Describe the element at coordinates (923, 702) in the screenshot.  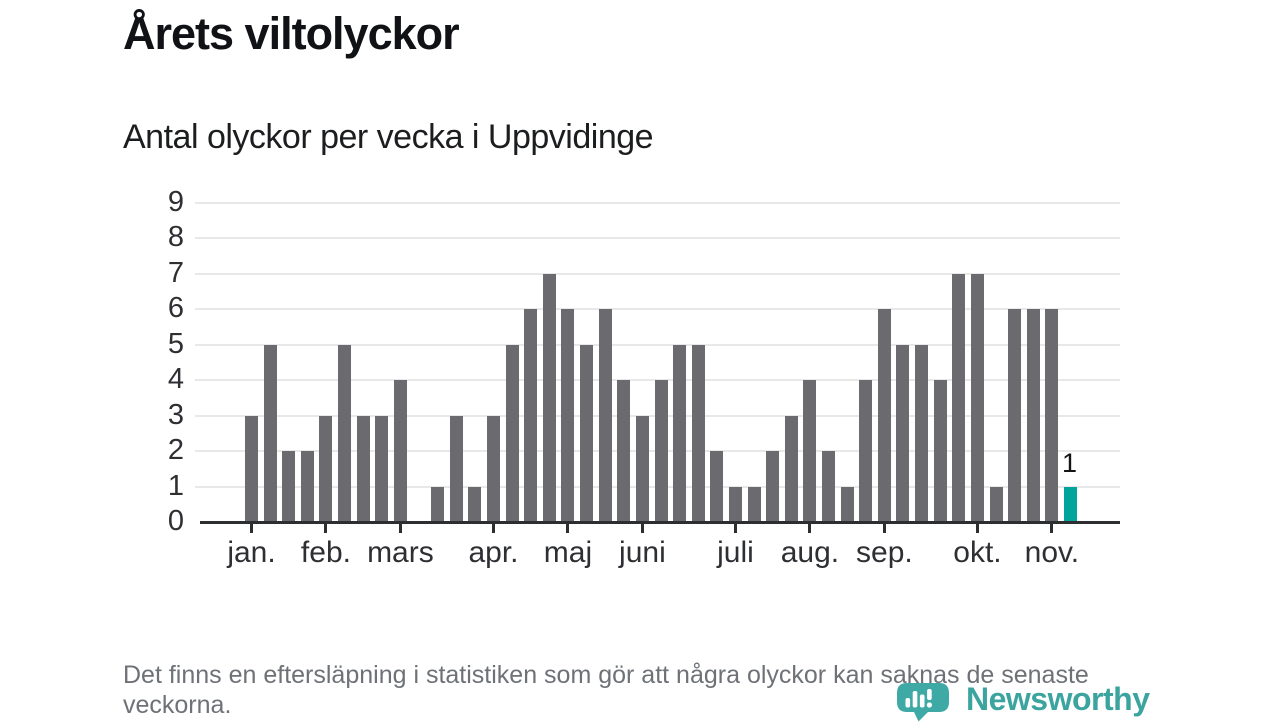
I see `newsworthy-logo-icon` at that location.